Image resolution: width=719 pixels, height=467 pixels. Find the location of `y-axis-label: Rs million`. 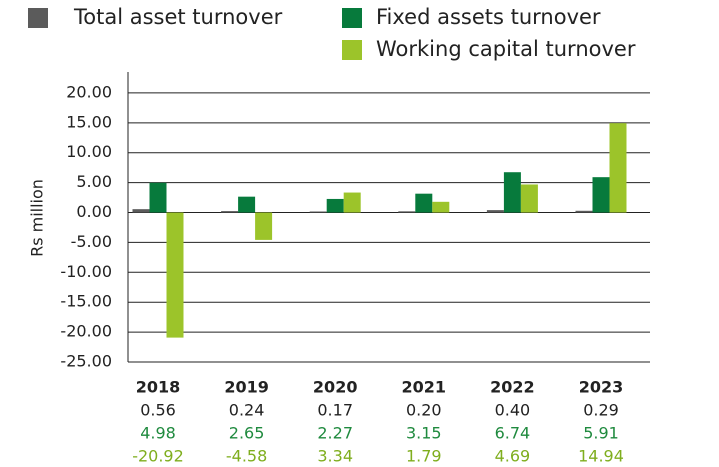

y-axis-label: Rs million is located at coordinates (37, 218).